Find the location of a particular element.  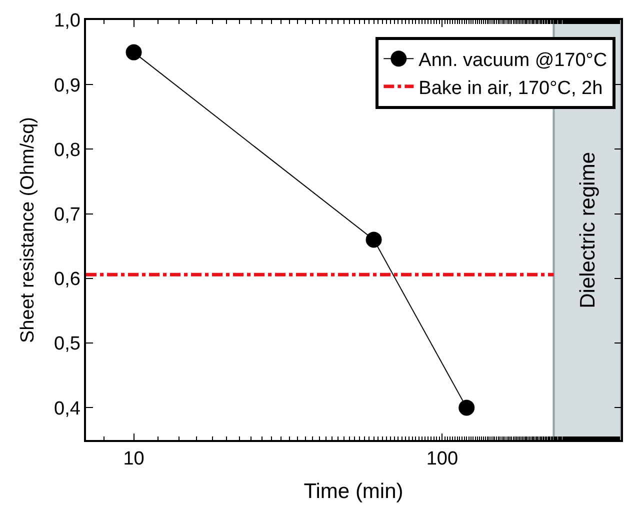

y-axis-title: Sheet resistance (Ohm/sq) is located at coordinates (27, 230).